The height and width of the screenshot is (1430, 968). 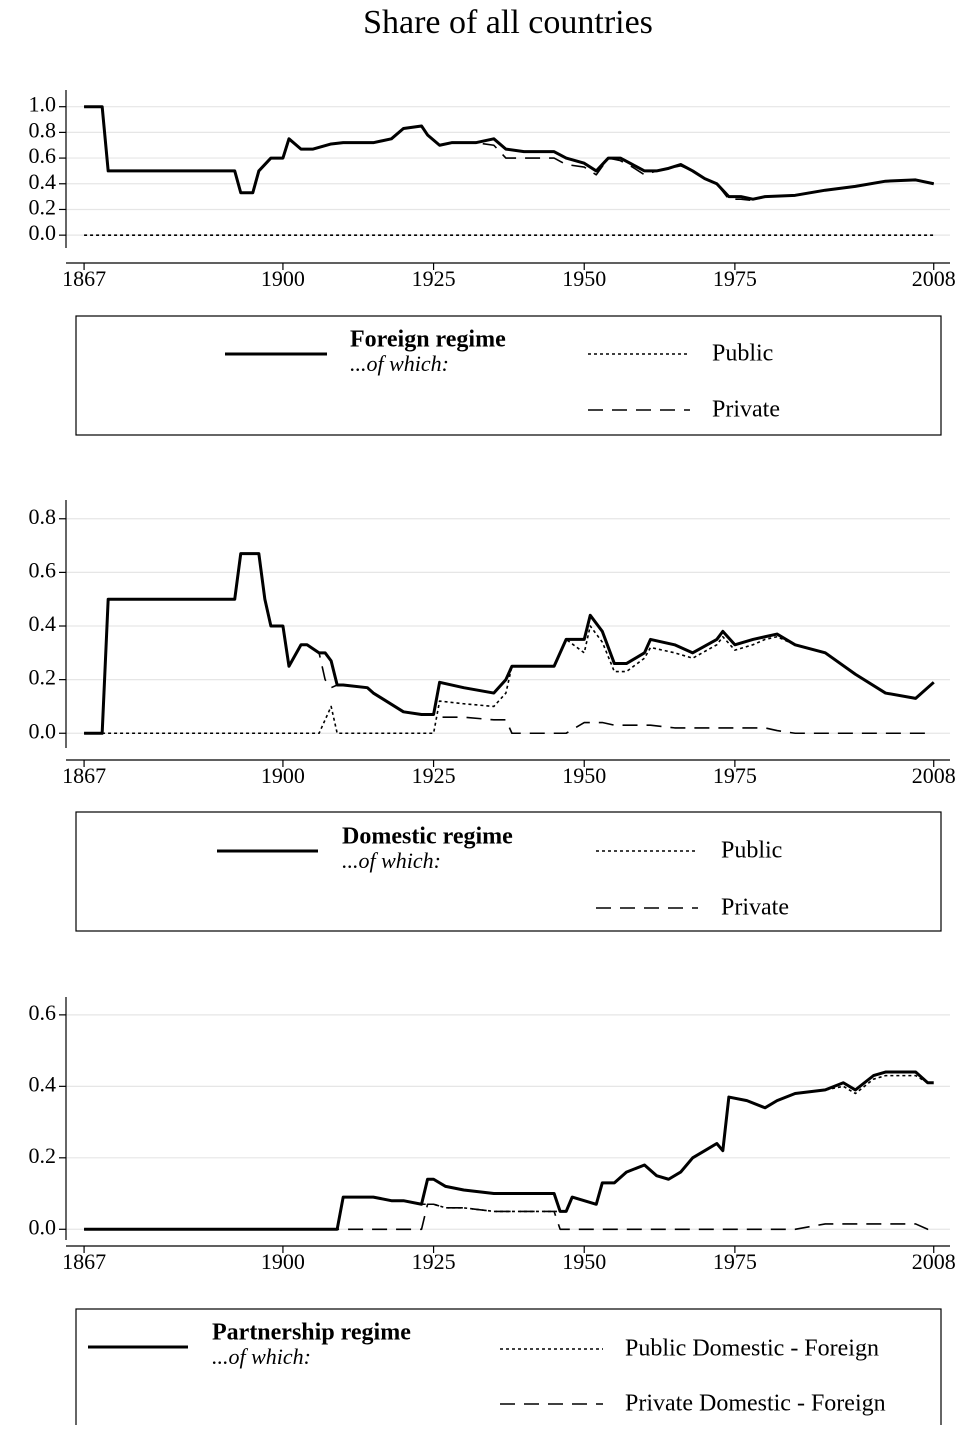 What do you see at coordinates (755, 1404) in the screenshot?
I see `legend-label: Private Domestic - Foreign` at bounding box center [755, 1404].